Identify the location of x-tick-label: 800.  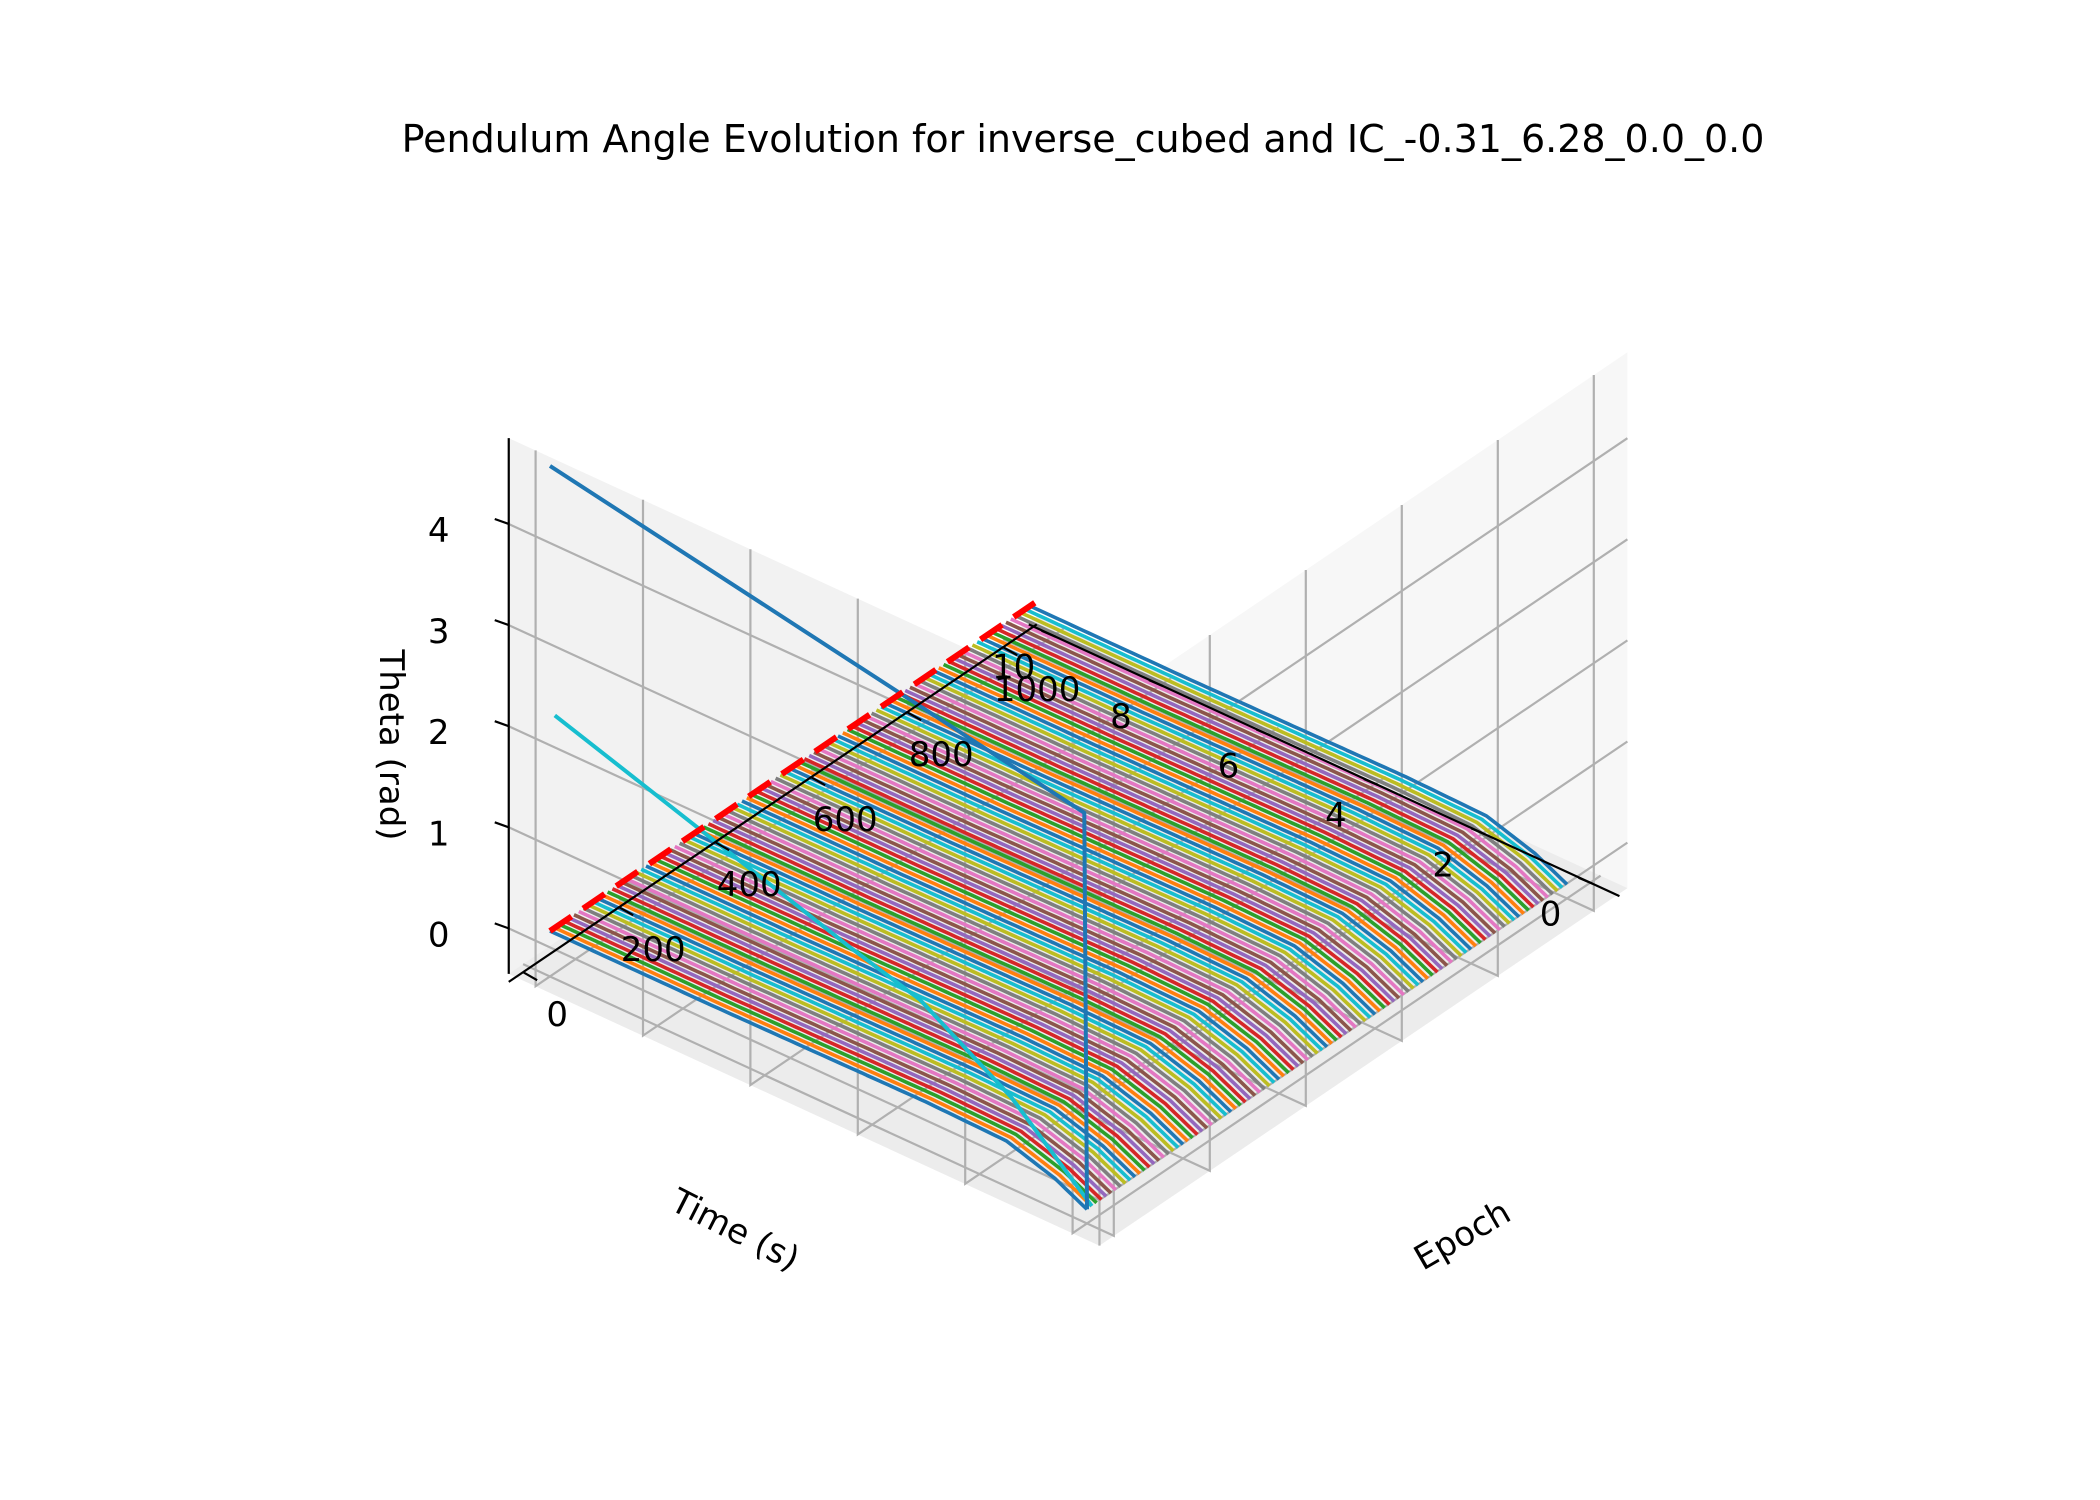
(941, 755).